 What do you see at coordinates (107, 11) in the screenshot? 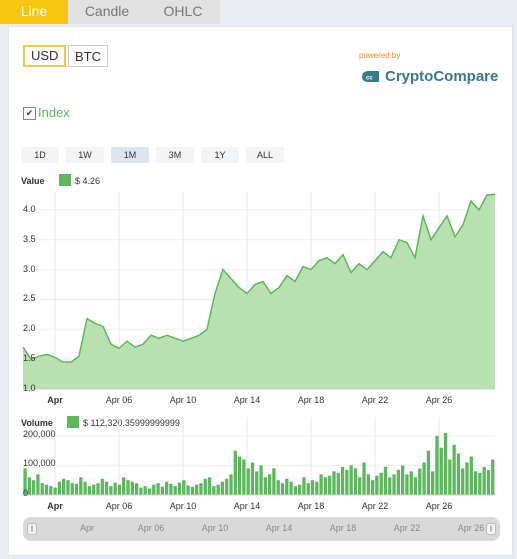
I see `tab-candle: Candle` at bounding box center [107, 11].